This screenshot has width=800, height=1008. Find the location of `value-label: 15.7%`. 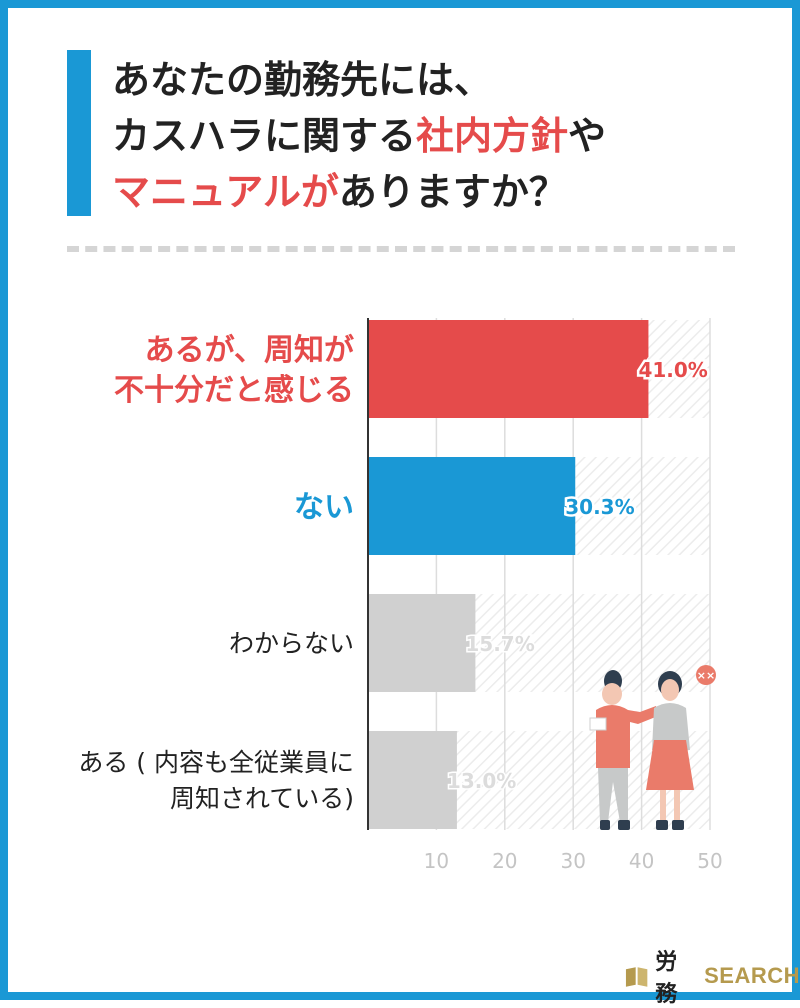

value-label: 15.7% is located at coordinates (499, 644).